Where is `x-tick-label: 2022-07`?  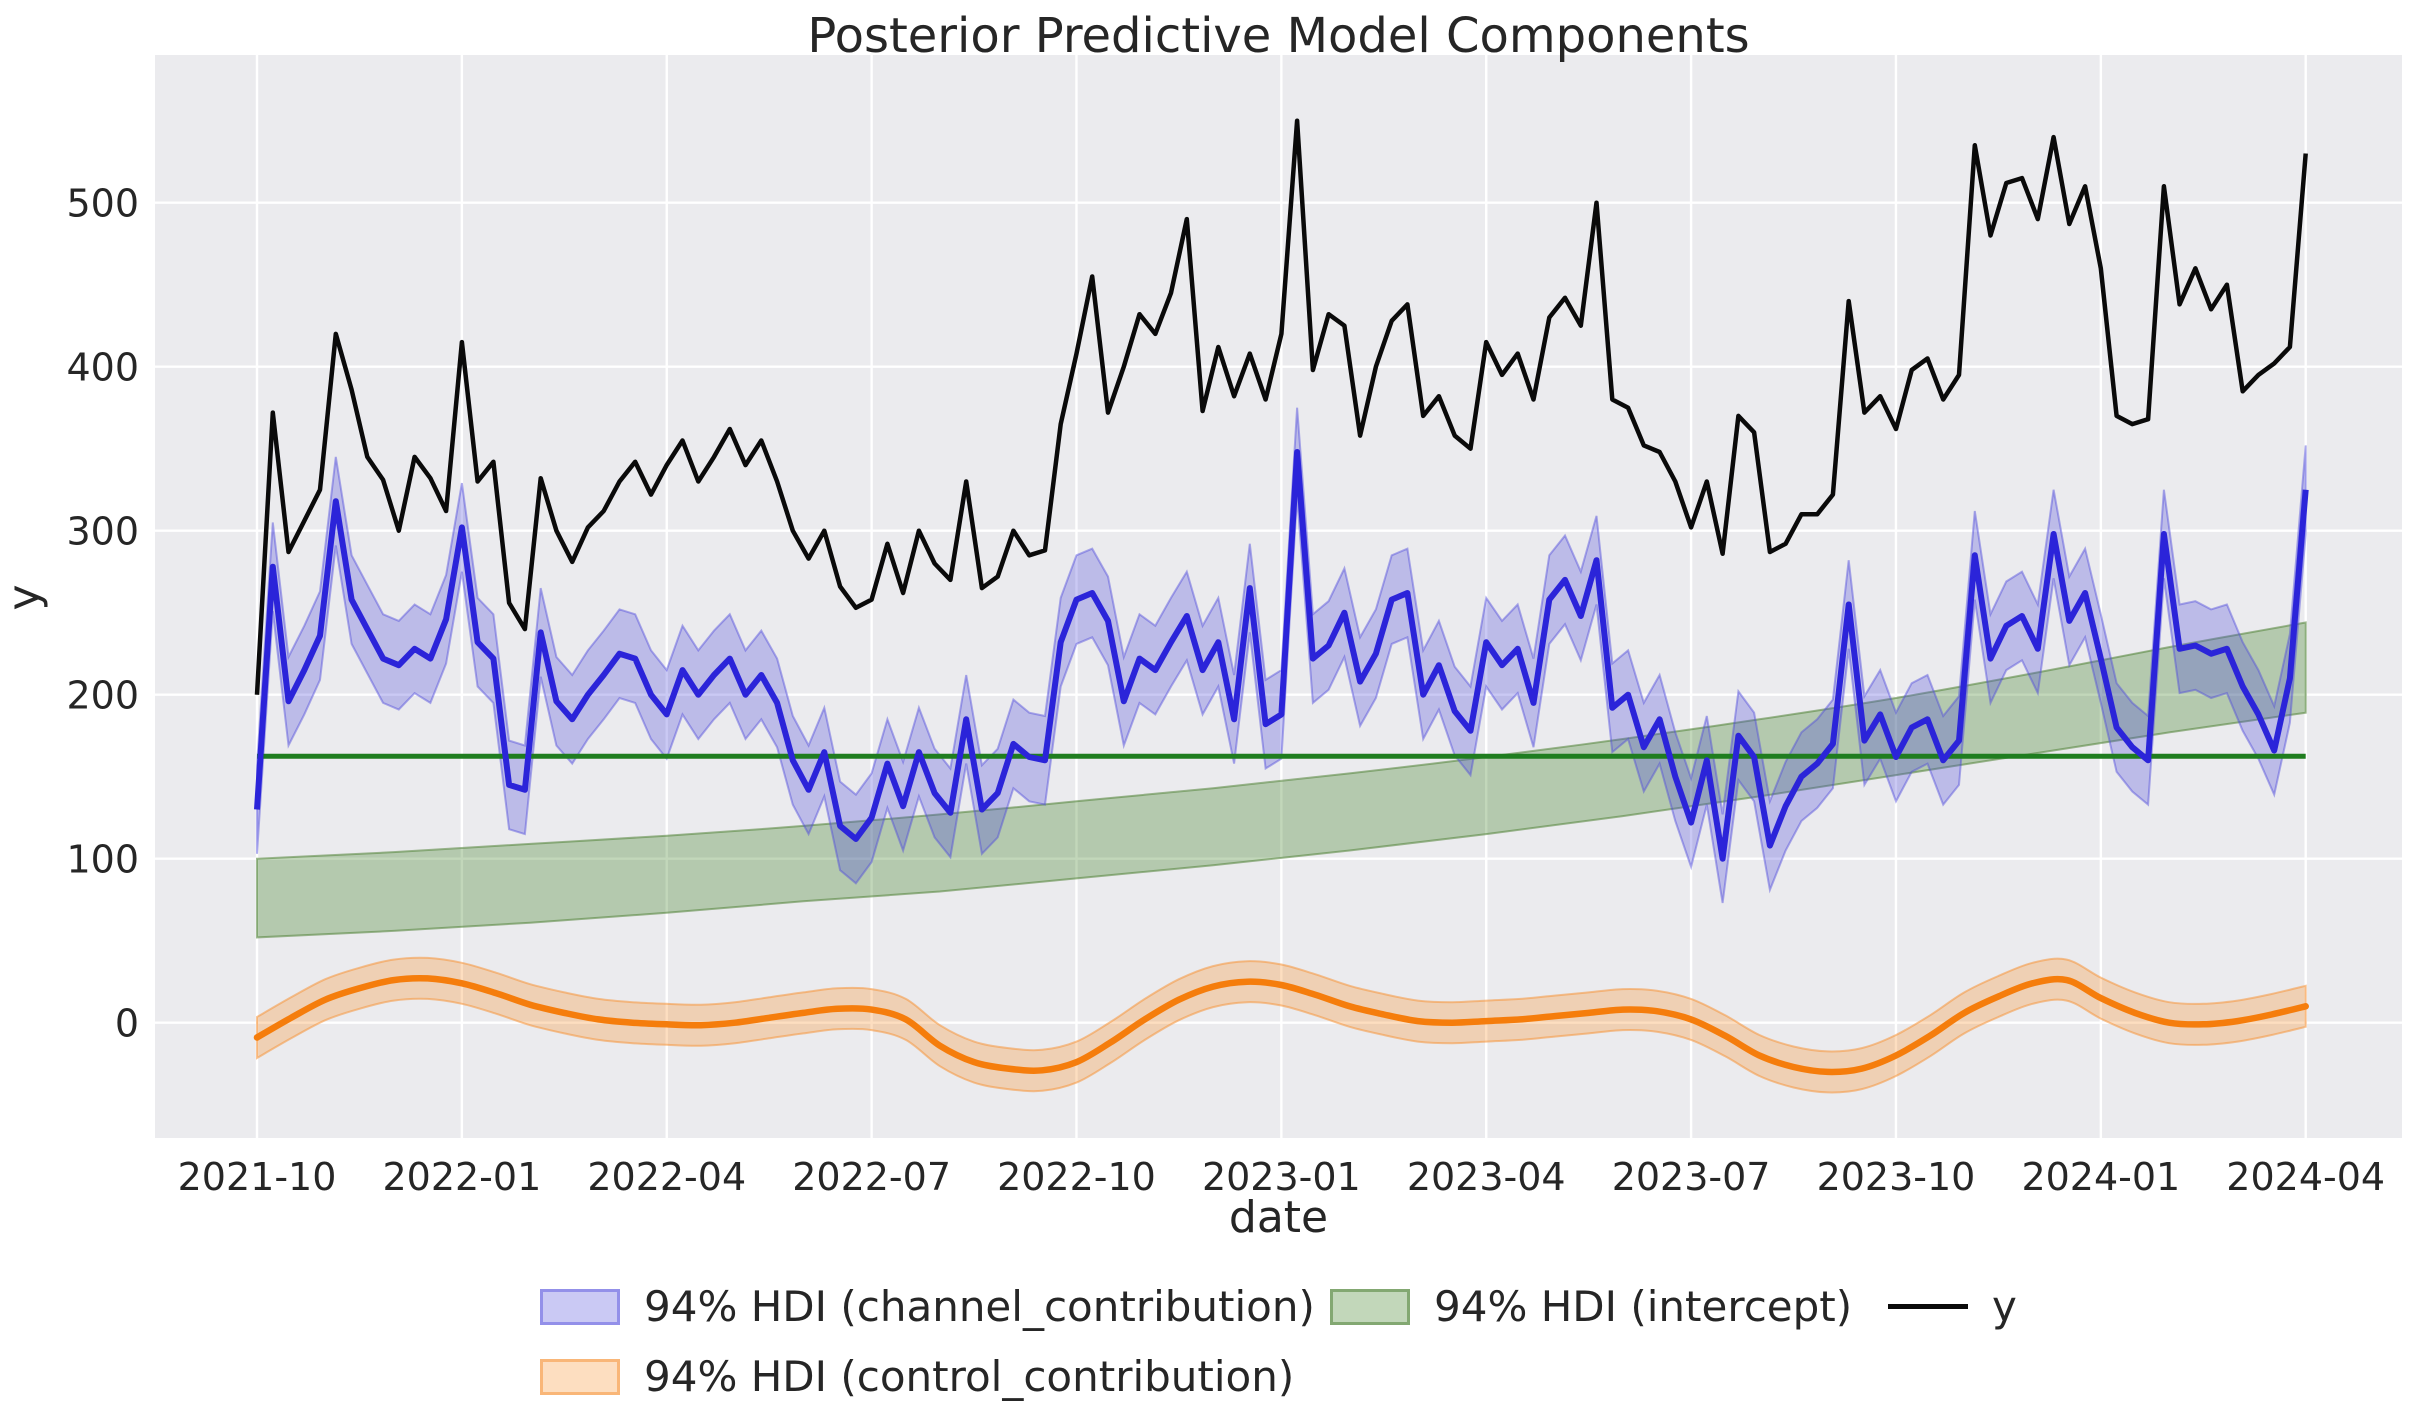 x-tick-label: 2022-07 is located at coordinates (871, 1177).